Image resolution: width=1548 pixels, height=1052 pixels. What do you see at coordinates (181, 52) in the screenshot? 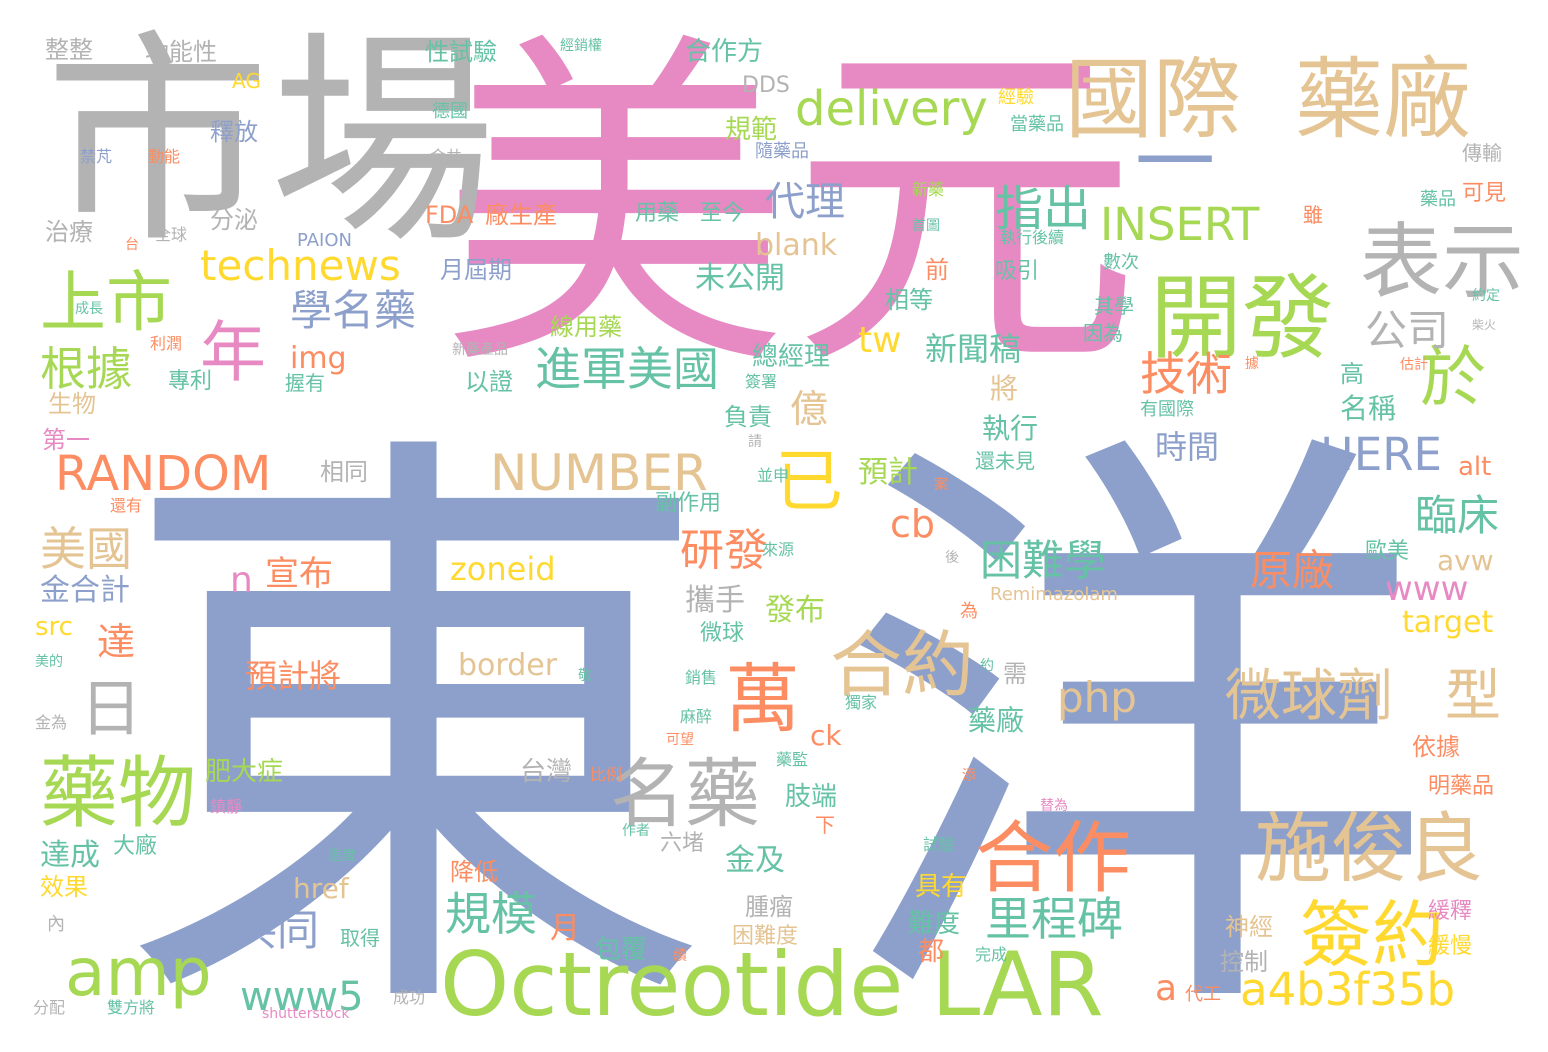
I see `cloud-word: 功能性` at bounding box center [181, 52].